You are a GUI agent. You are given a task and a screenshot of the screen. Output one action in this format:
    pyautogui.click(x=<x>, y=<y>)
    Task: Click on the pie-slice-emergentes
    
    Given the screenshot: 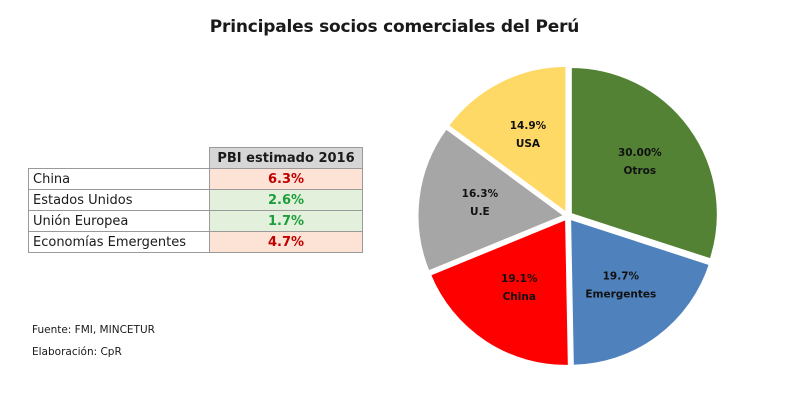 What is the action you would take?
    pyautogui.click(x=640, y=292)
    